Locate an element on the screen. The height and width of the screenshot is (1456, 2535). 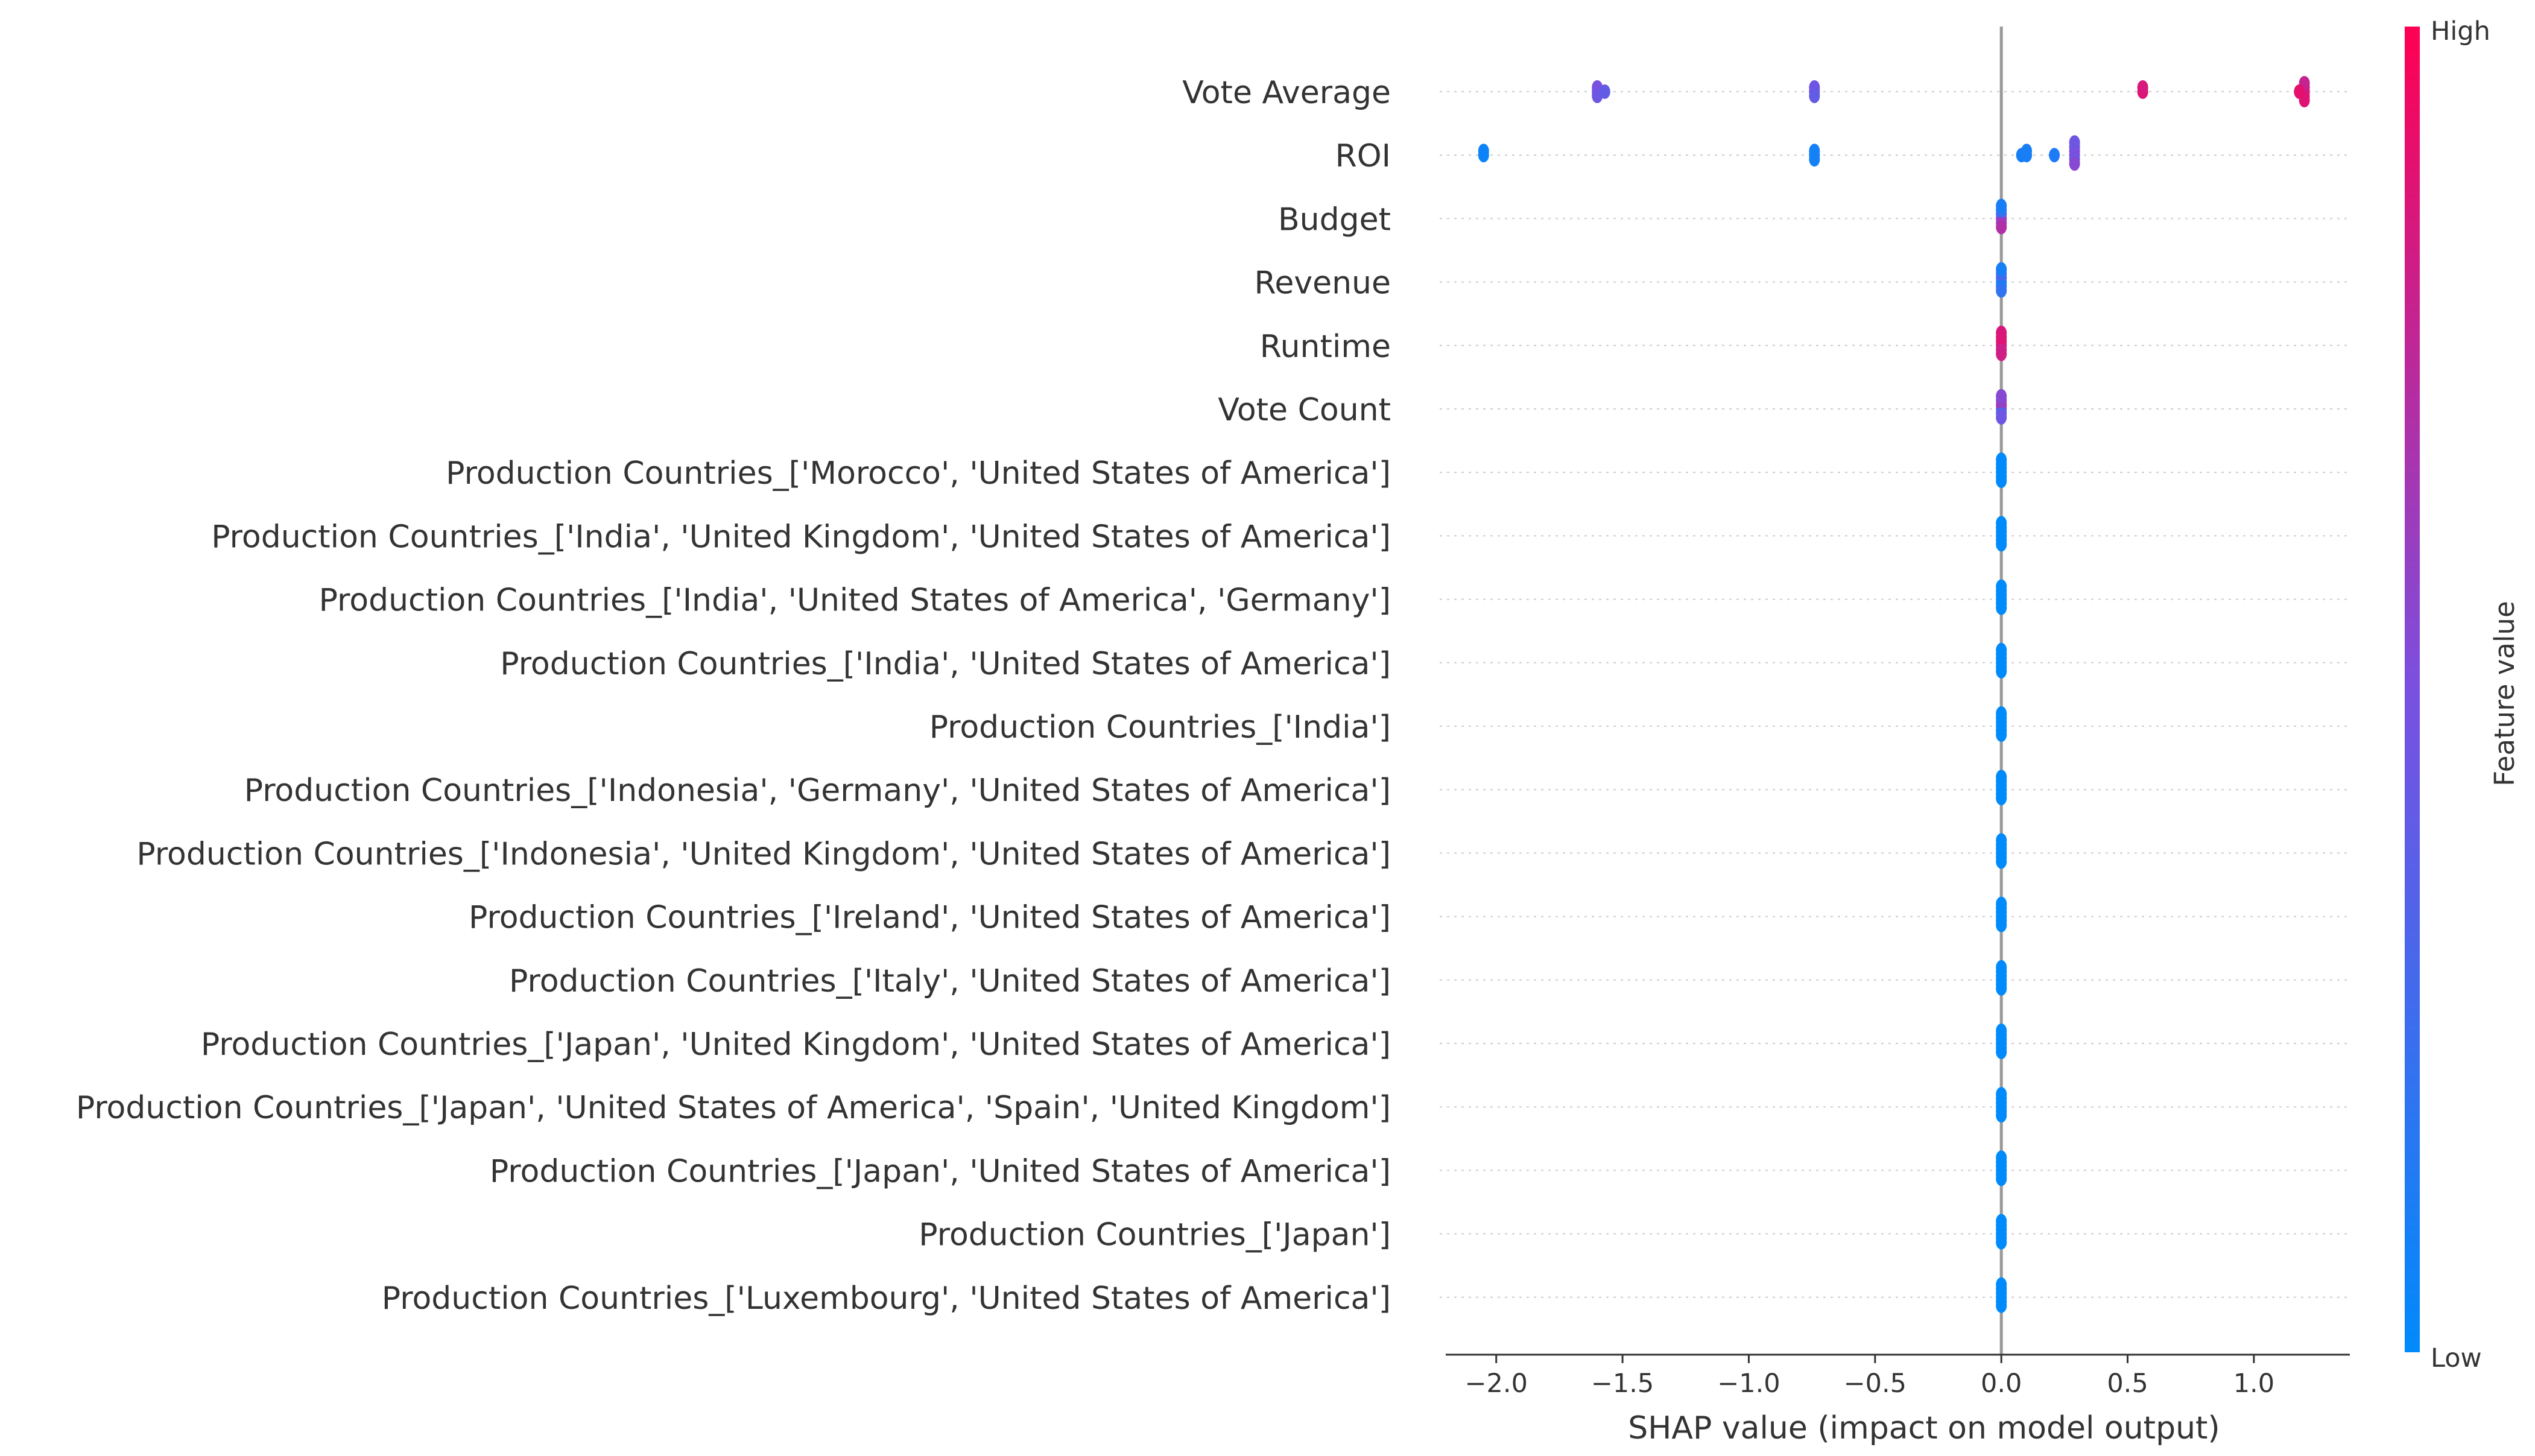
feature-label: Runtime is located at coordinates (1325, 347).